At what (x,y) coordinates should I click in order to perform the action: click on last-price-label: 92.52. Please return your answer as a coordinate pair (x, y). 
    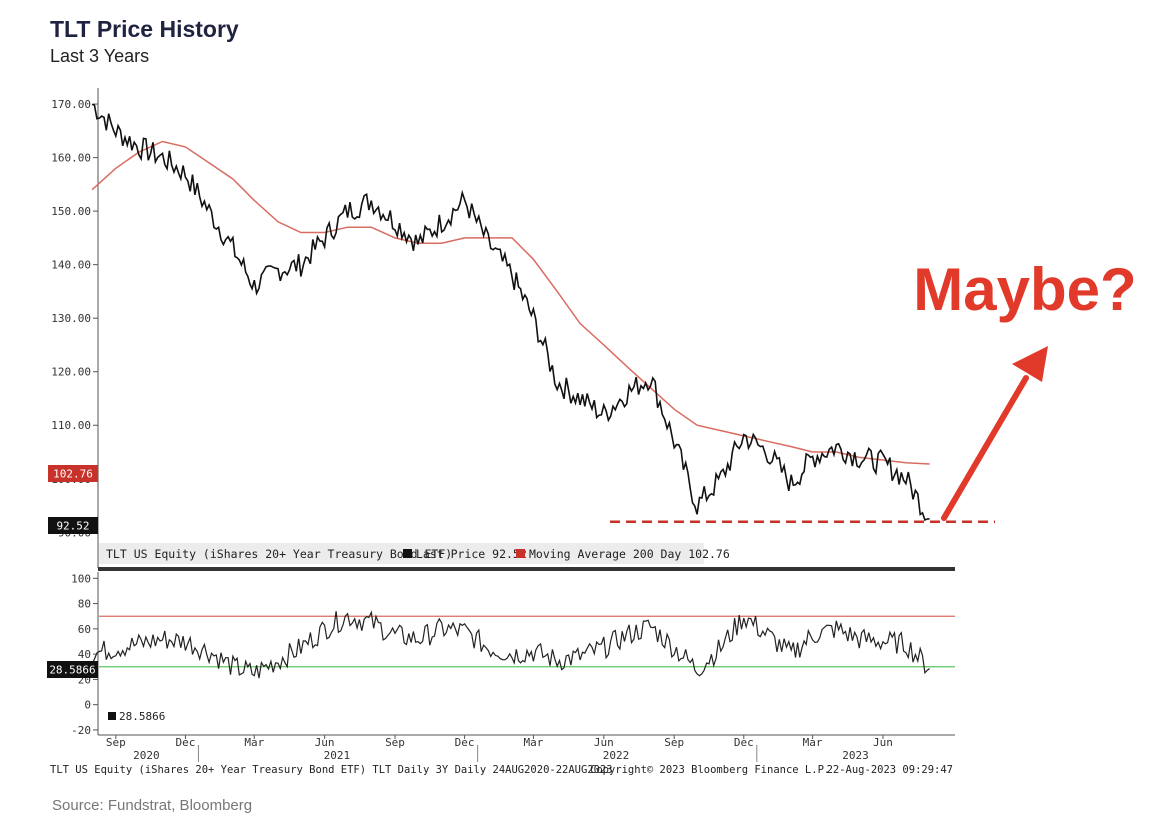
    Looking at the image, I should click on (73, 525).